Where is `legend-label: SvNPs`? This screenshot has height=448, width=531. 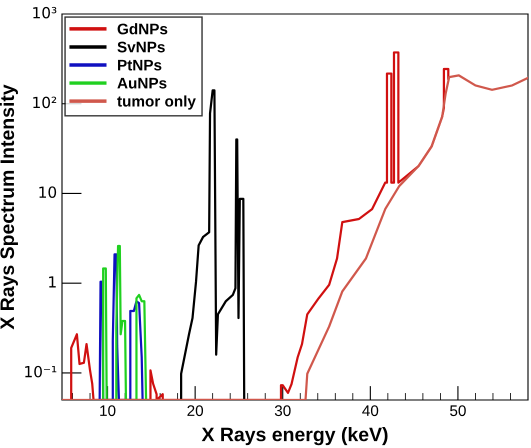 legend-label: SvNPs is located at coordinates (141, 47).